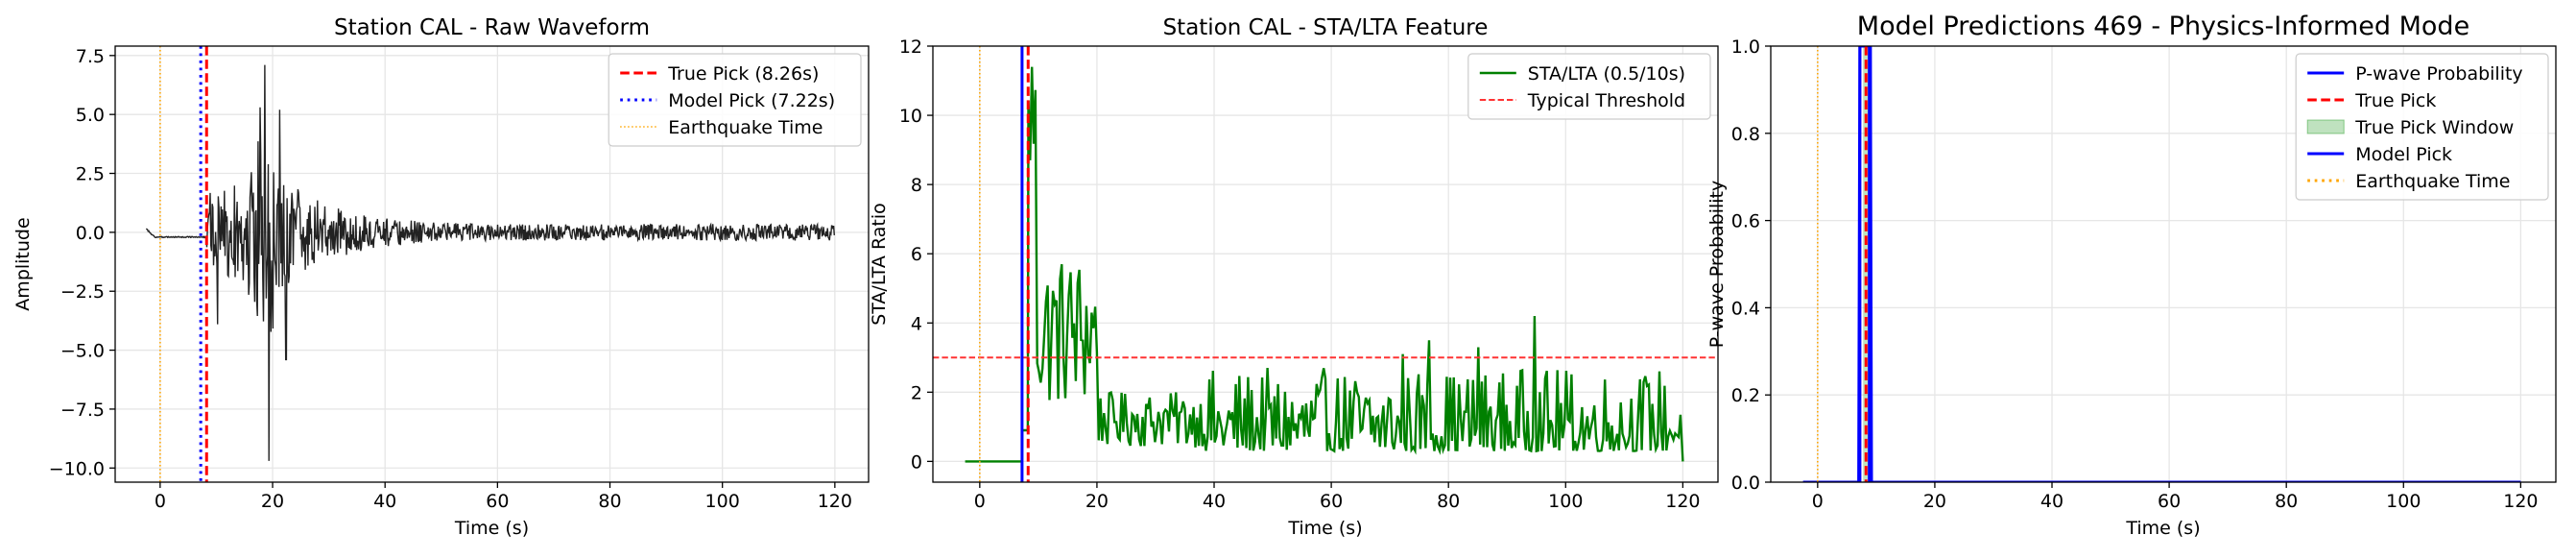  I want to click on y-tick-label: 0.6, so click(1745, 221).